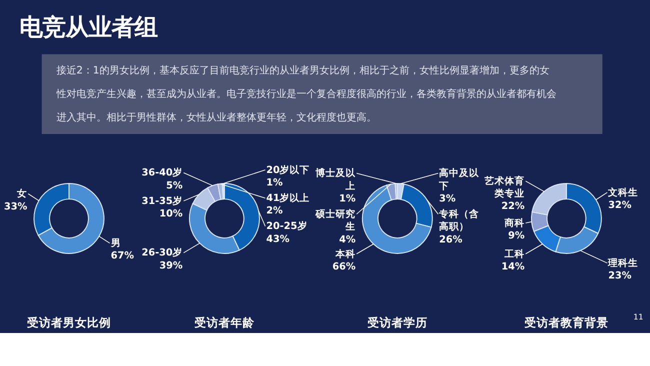 This screenshot has width=650, height=366. Describe the element at coordinates (68, 322) in the screenshot. I see `text: 受访者男女比例` at that location.